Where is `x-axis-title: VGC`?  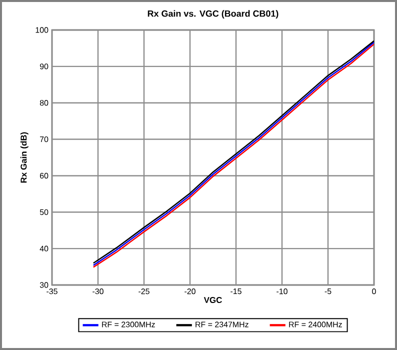 x-axis-title: VGC is located at coordinates (213, 300).